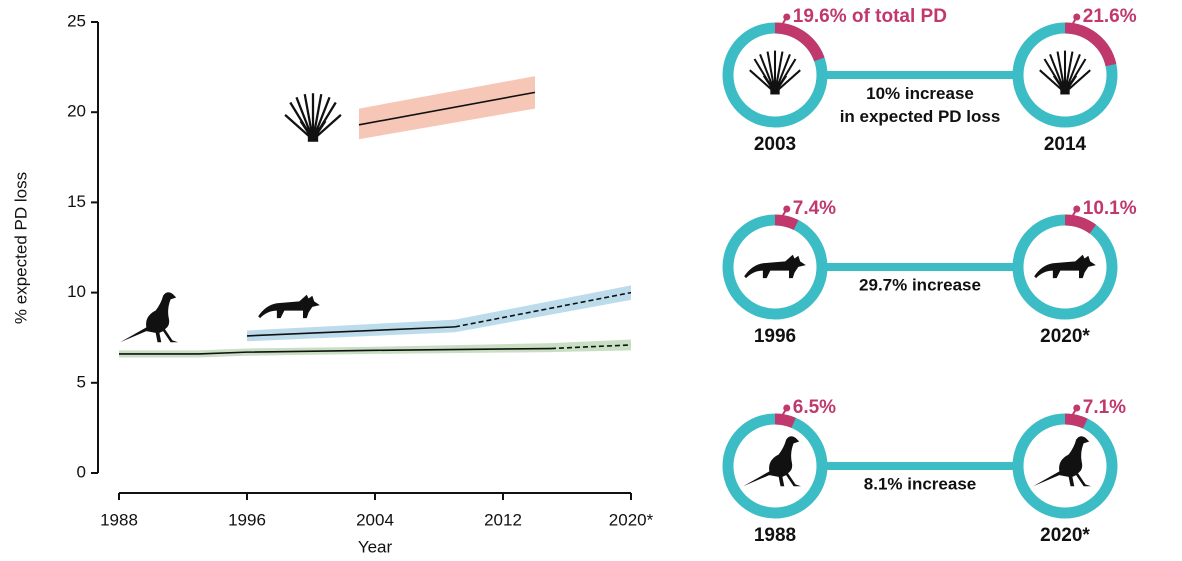 The height and width of the screenshot is (561, 1182). What do you see at coordinates (775, 535) in the screenshot?
I see `year-label: 1988` at bounding box center [775, 535].